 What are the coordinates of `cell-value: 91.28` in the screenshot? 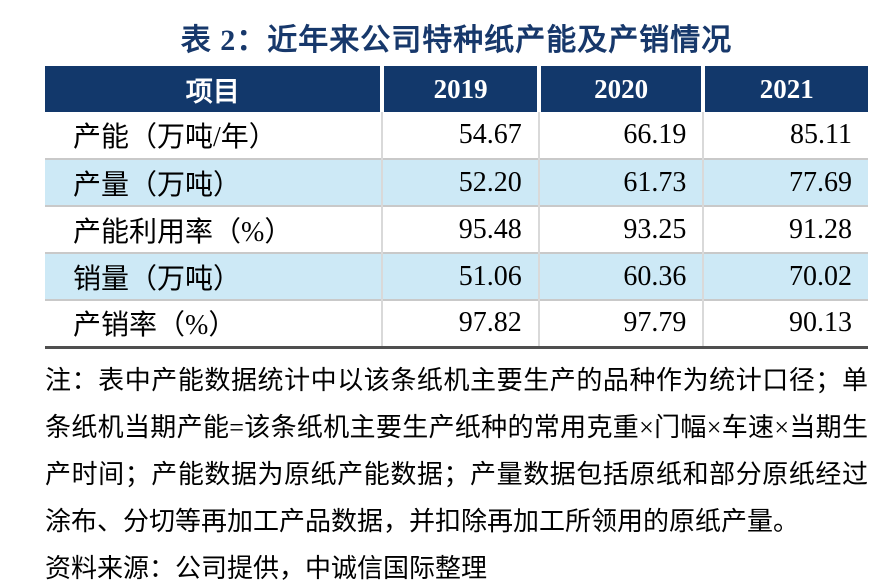 It's located at (785, 229).